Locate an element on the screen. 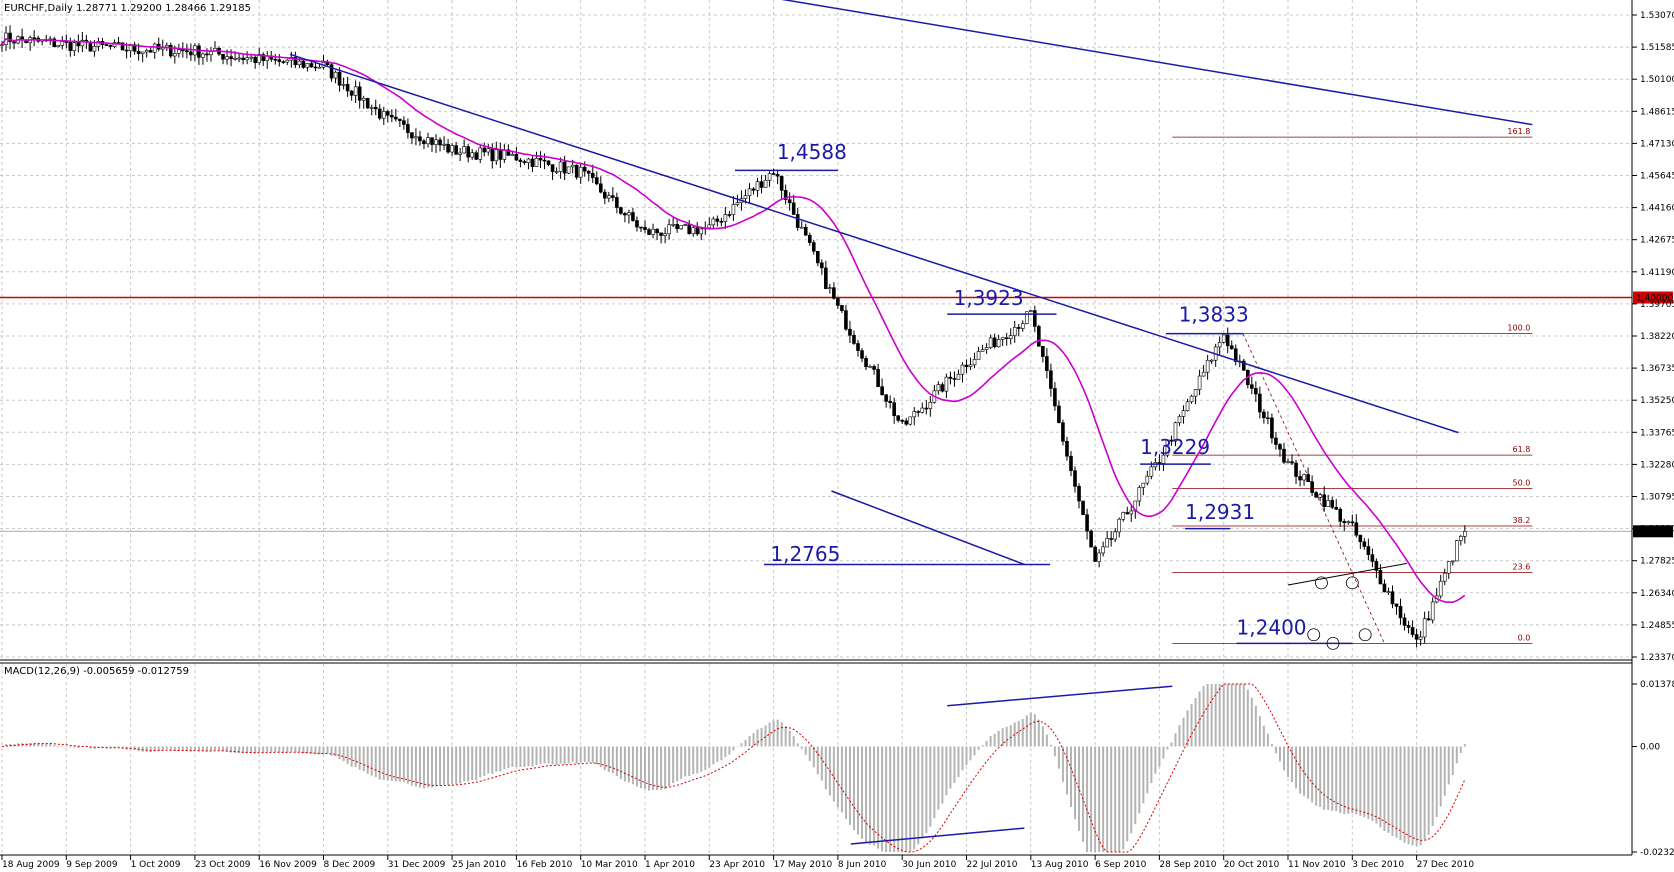 This screenshot has width=1674, height=872. price-annotation: 1,3833 is located at coordinates (1214, 314).